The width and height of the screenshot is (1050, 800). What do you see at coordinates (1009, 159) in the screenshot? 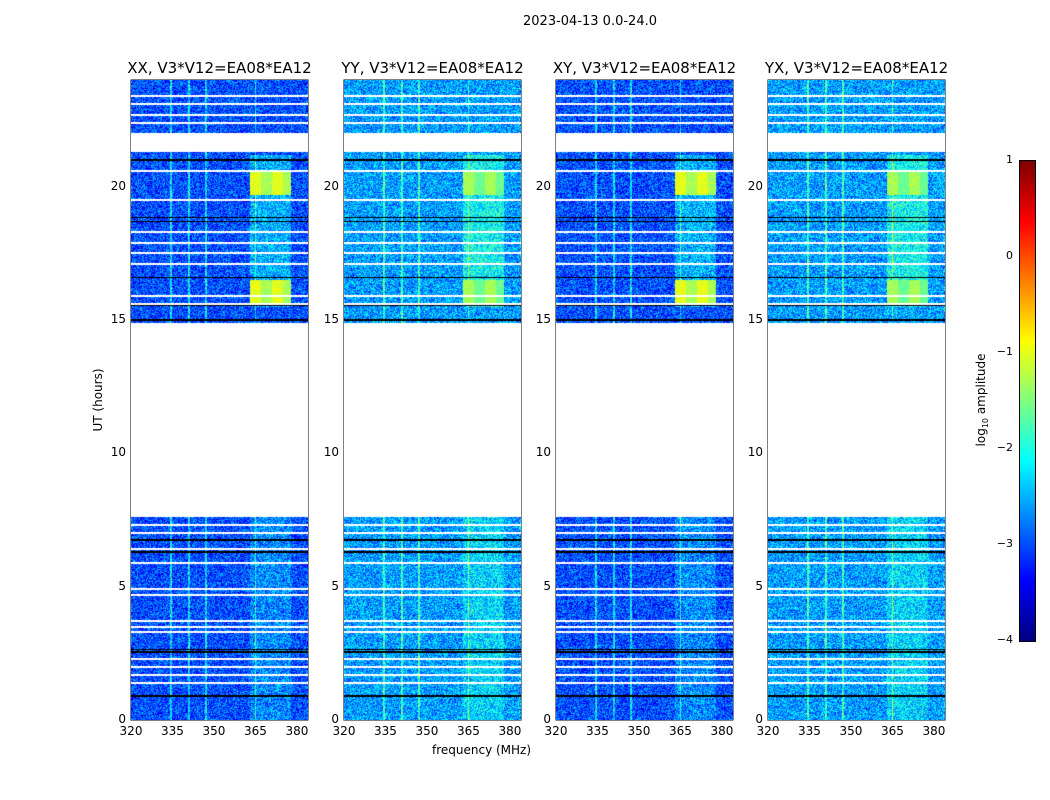
I see `colorbar-tick-label: 1` at bounding box center [1009, 159].